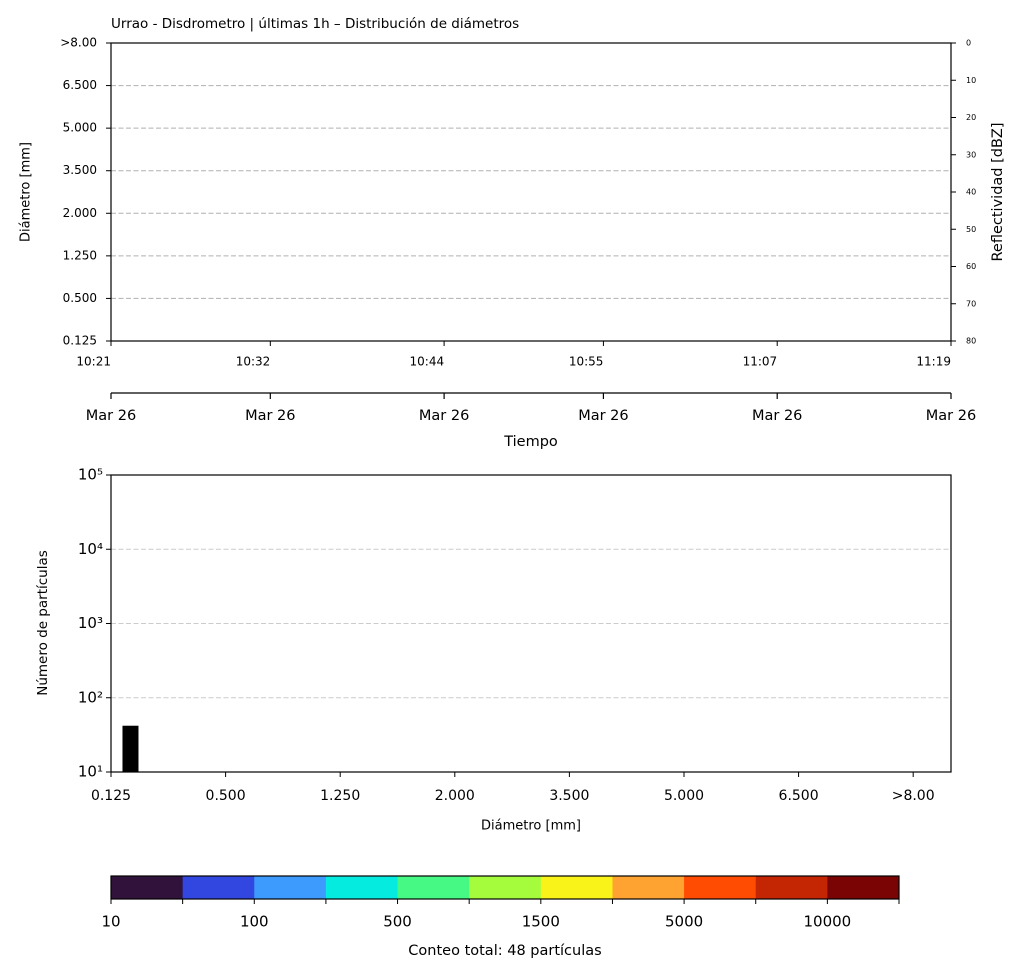  I want to click on x-tick-label: 3.500, so click(569, 796).